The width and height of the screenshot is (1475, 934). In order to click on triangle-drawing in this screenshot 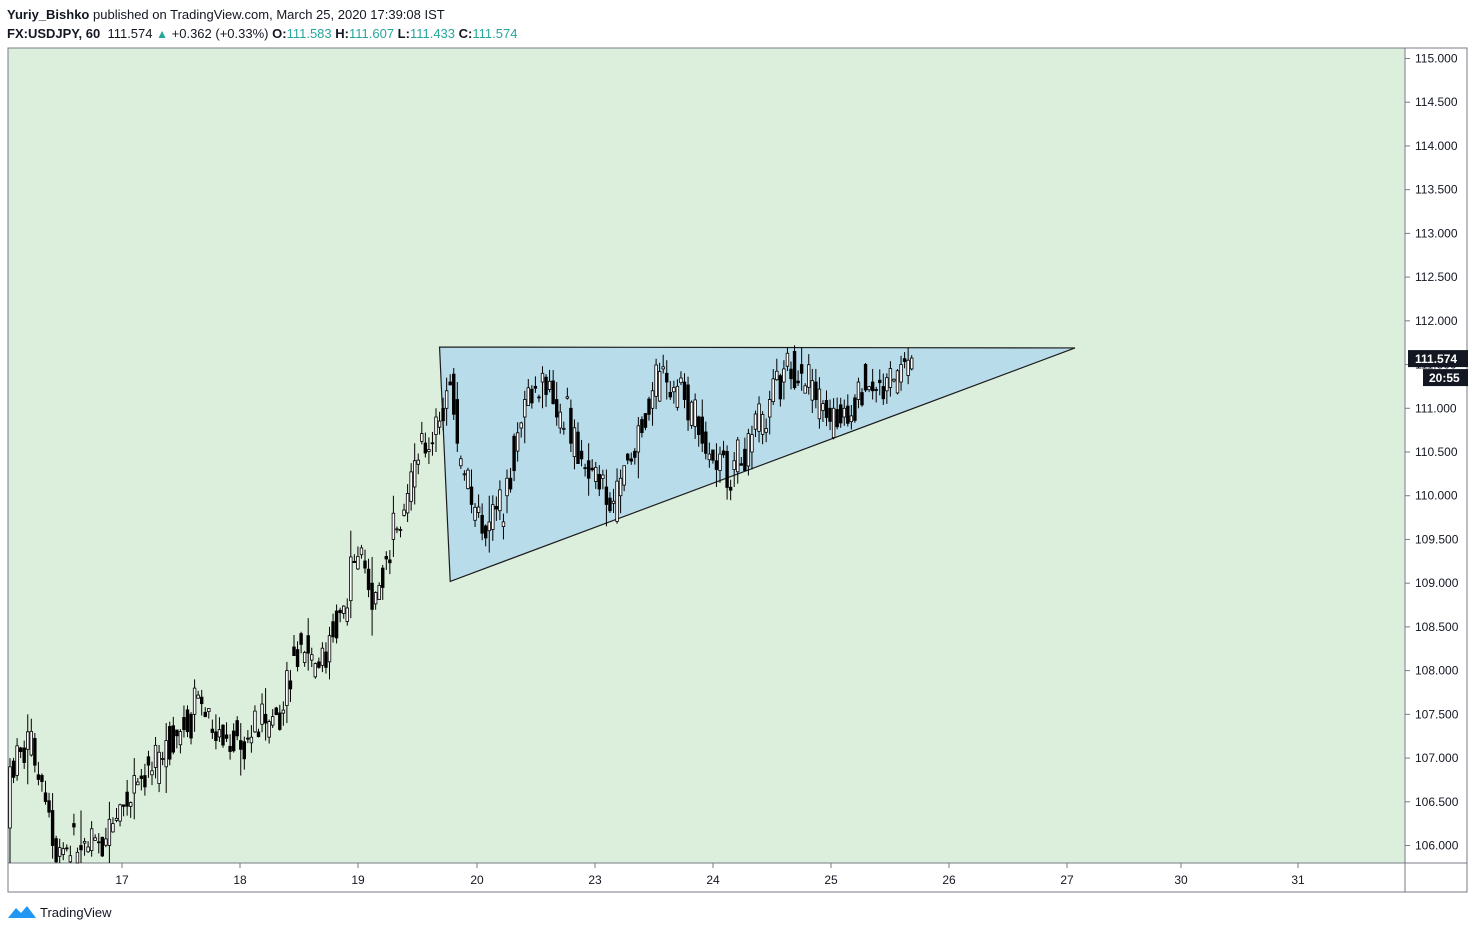, I will do `click(757, 464)`.